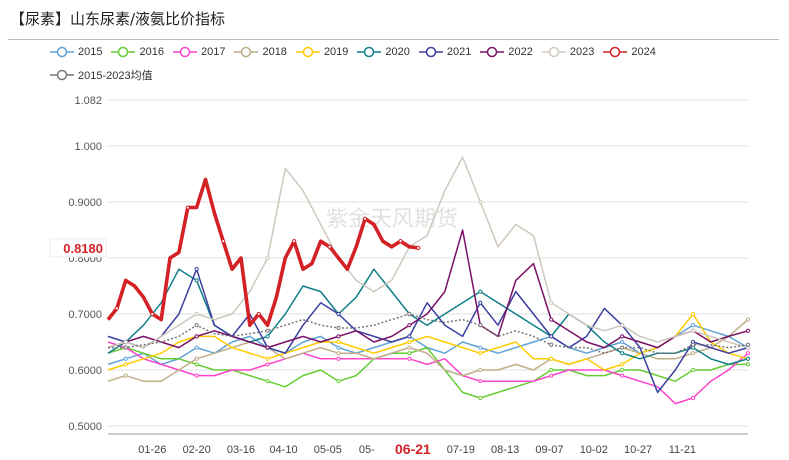  What do you see at coordinates (383, 52) in the screenshot?
I see `legend-item: 2020` at bounding box center [383, 52].